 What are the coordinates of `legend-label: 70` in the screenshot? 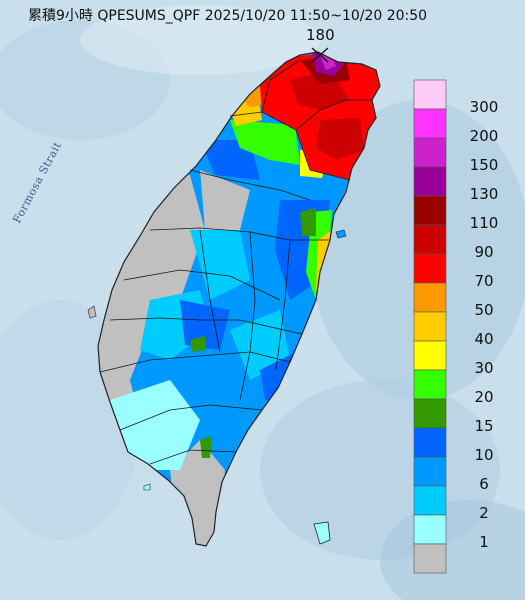 It's located at (484, 281).